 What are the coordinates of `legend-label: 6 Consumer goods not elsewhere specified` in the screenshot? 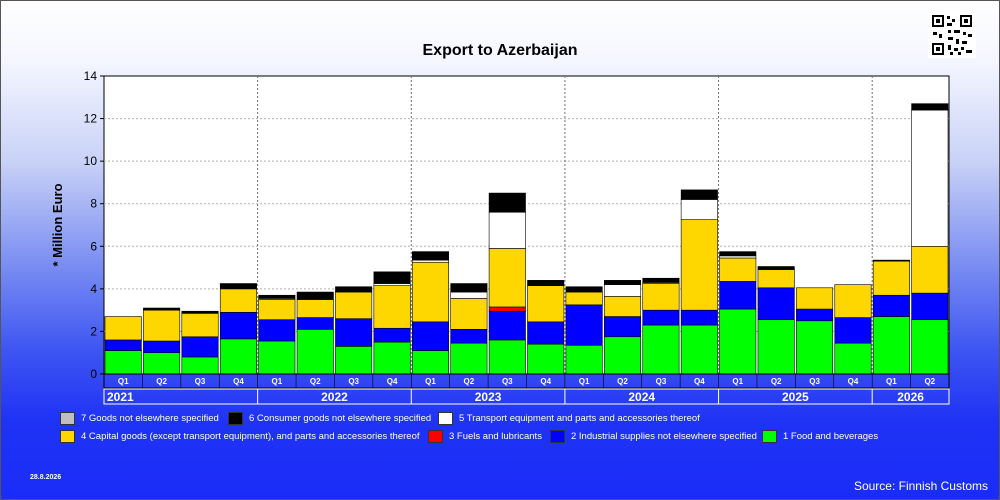 It's located at (340, 418).